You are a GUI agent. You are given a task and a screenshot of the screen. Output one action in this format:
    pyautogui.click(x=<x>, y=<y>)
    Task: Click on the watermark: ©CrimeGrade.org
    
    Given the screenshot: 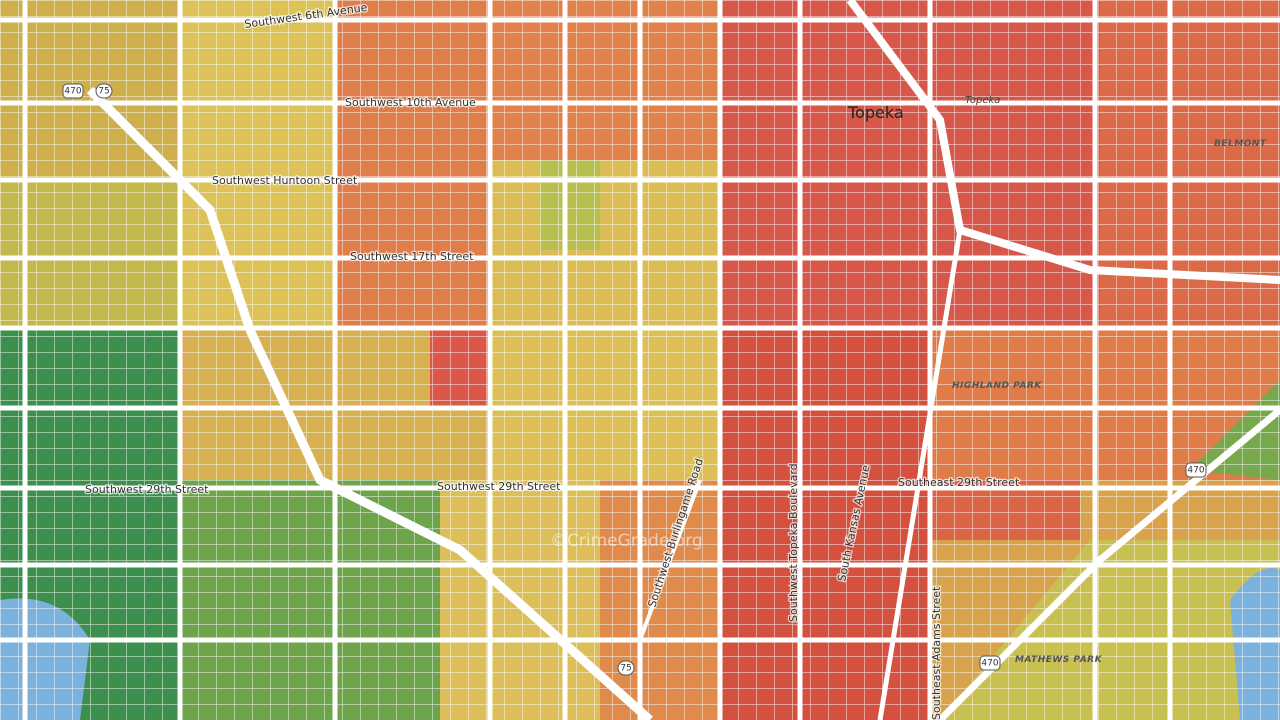 What is the action you would take?
    pyautogui.click(x=626, y=541)
    